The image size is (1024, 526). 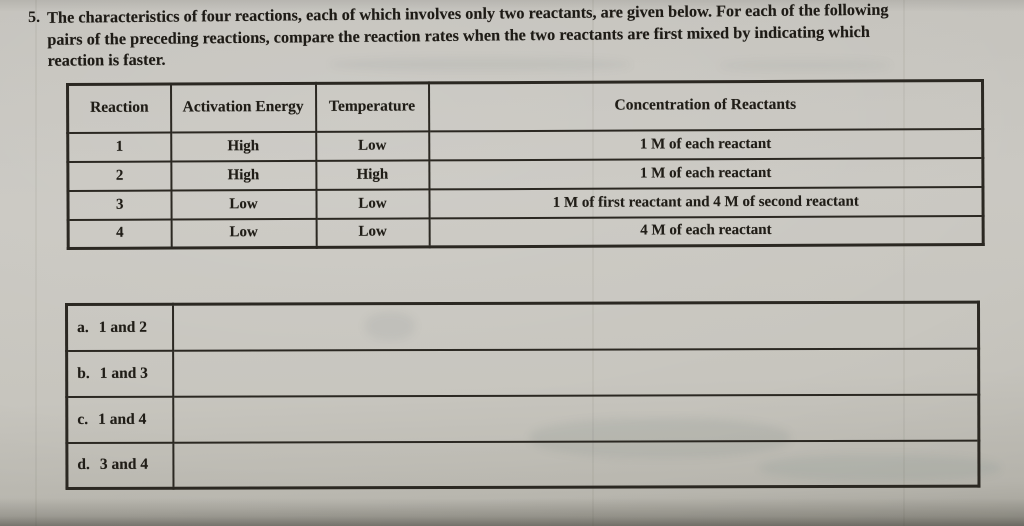 I want to click on reaction-row-1: 1 High Low 1 M of each reactant, so click(x=525, y=145).